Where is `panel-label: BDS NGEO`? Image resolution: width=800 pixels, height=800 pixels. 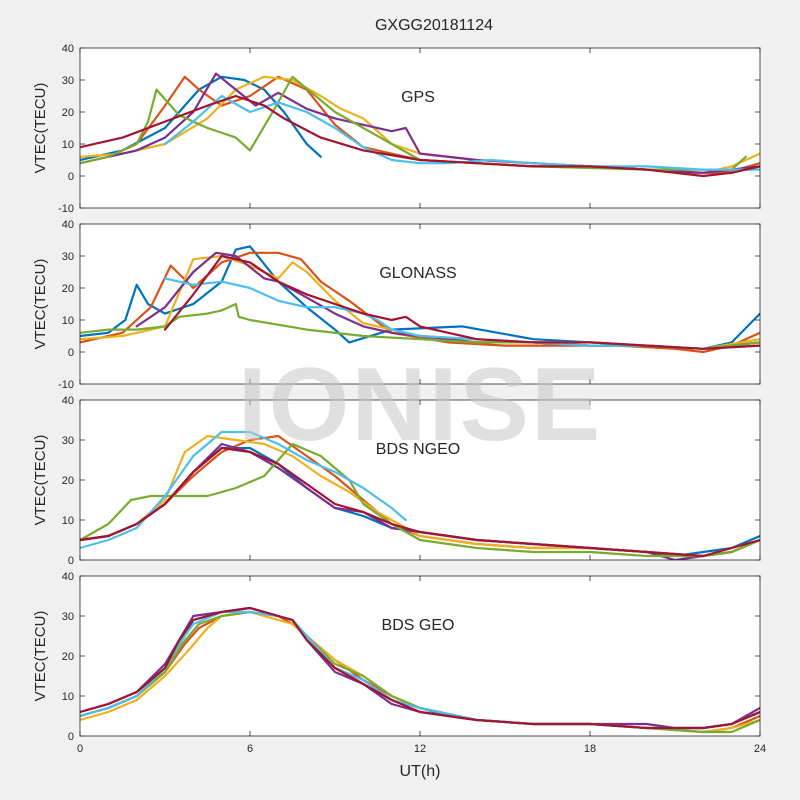
panel-label: BDS NGEO is located at coordinates (418, 449).